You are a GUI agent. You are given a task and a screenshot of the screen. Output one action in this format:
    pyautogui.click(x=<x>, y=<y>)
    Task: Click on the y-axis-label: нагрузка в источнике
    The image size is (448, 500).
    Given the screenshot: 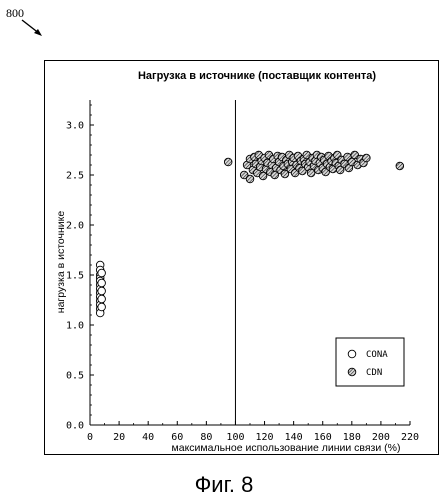 What is the action you would take?
    pyautogui.click(x=61, y=262)
    